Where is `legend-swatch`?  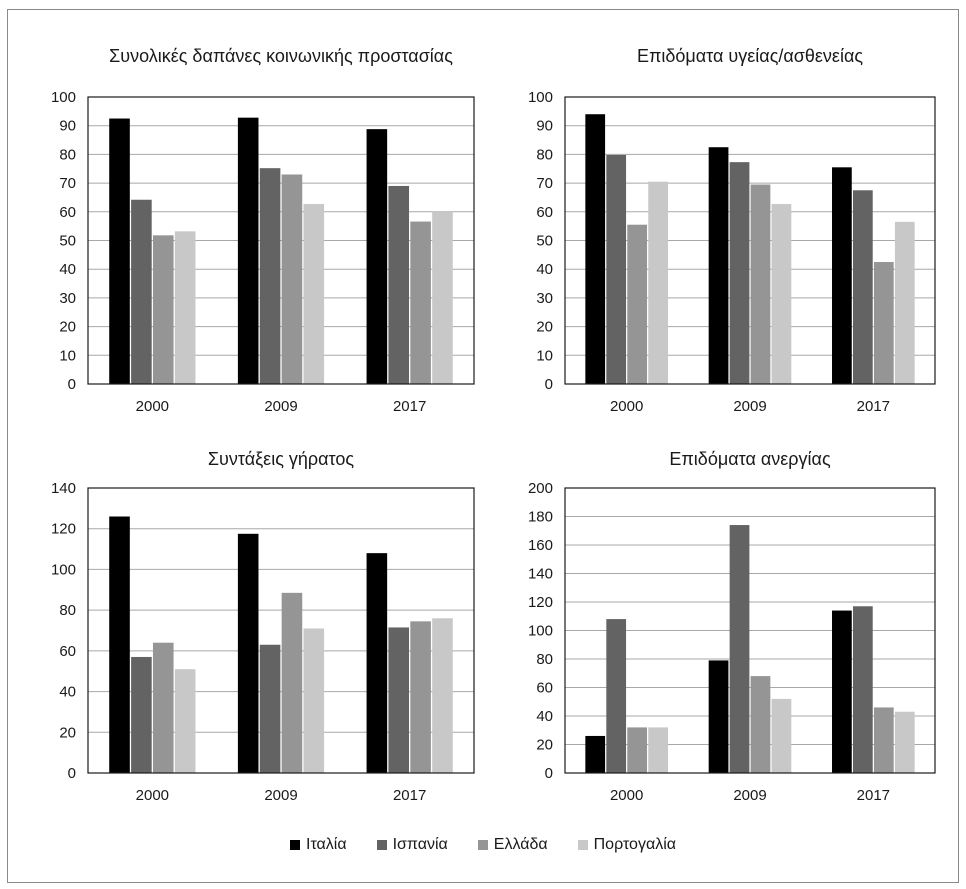
legend-swatch is located at coordinates (582, 845).